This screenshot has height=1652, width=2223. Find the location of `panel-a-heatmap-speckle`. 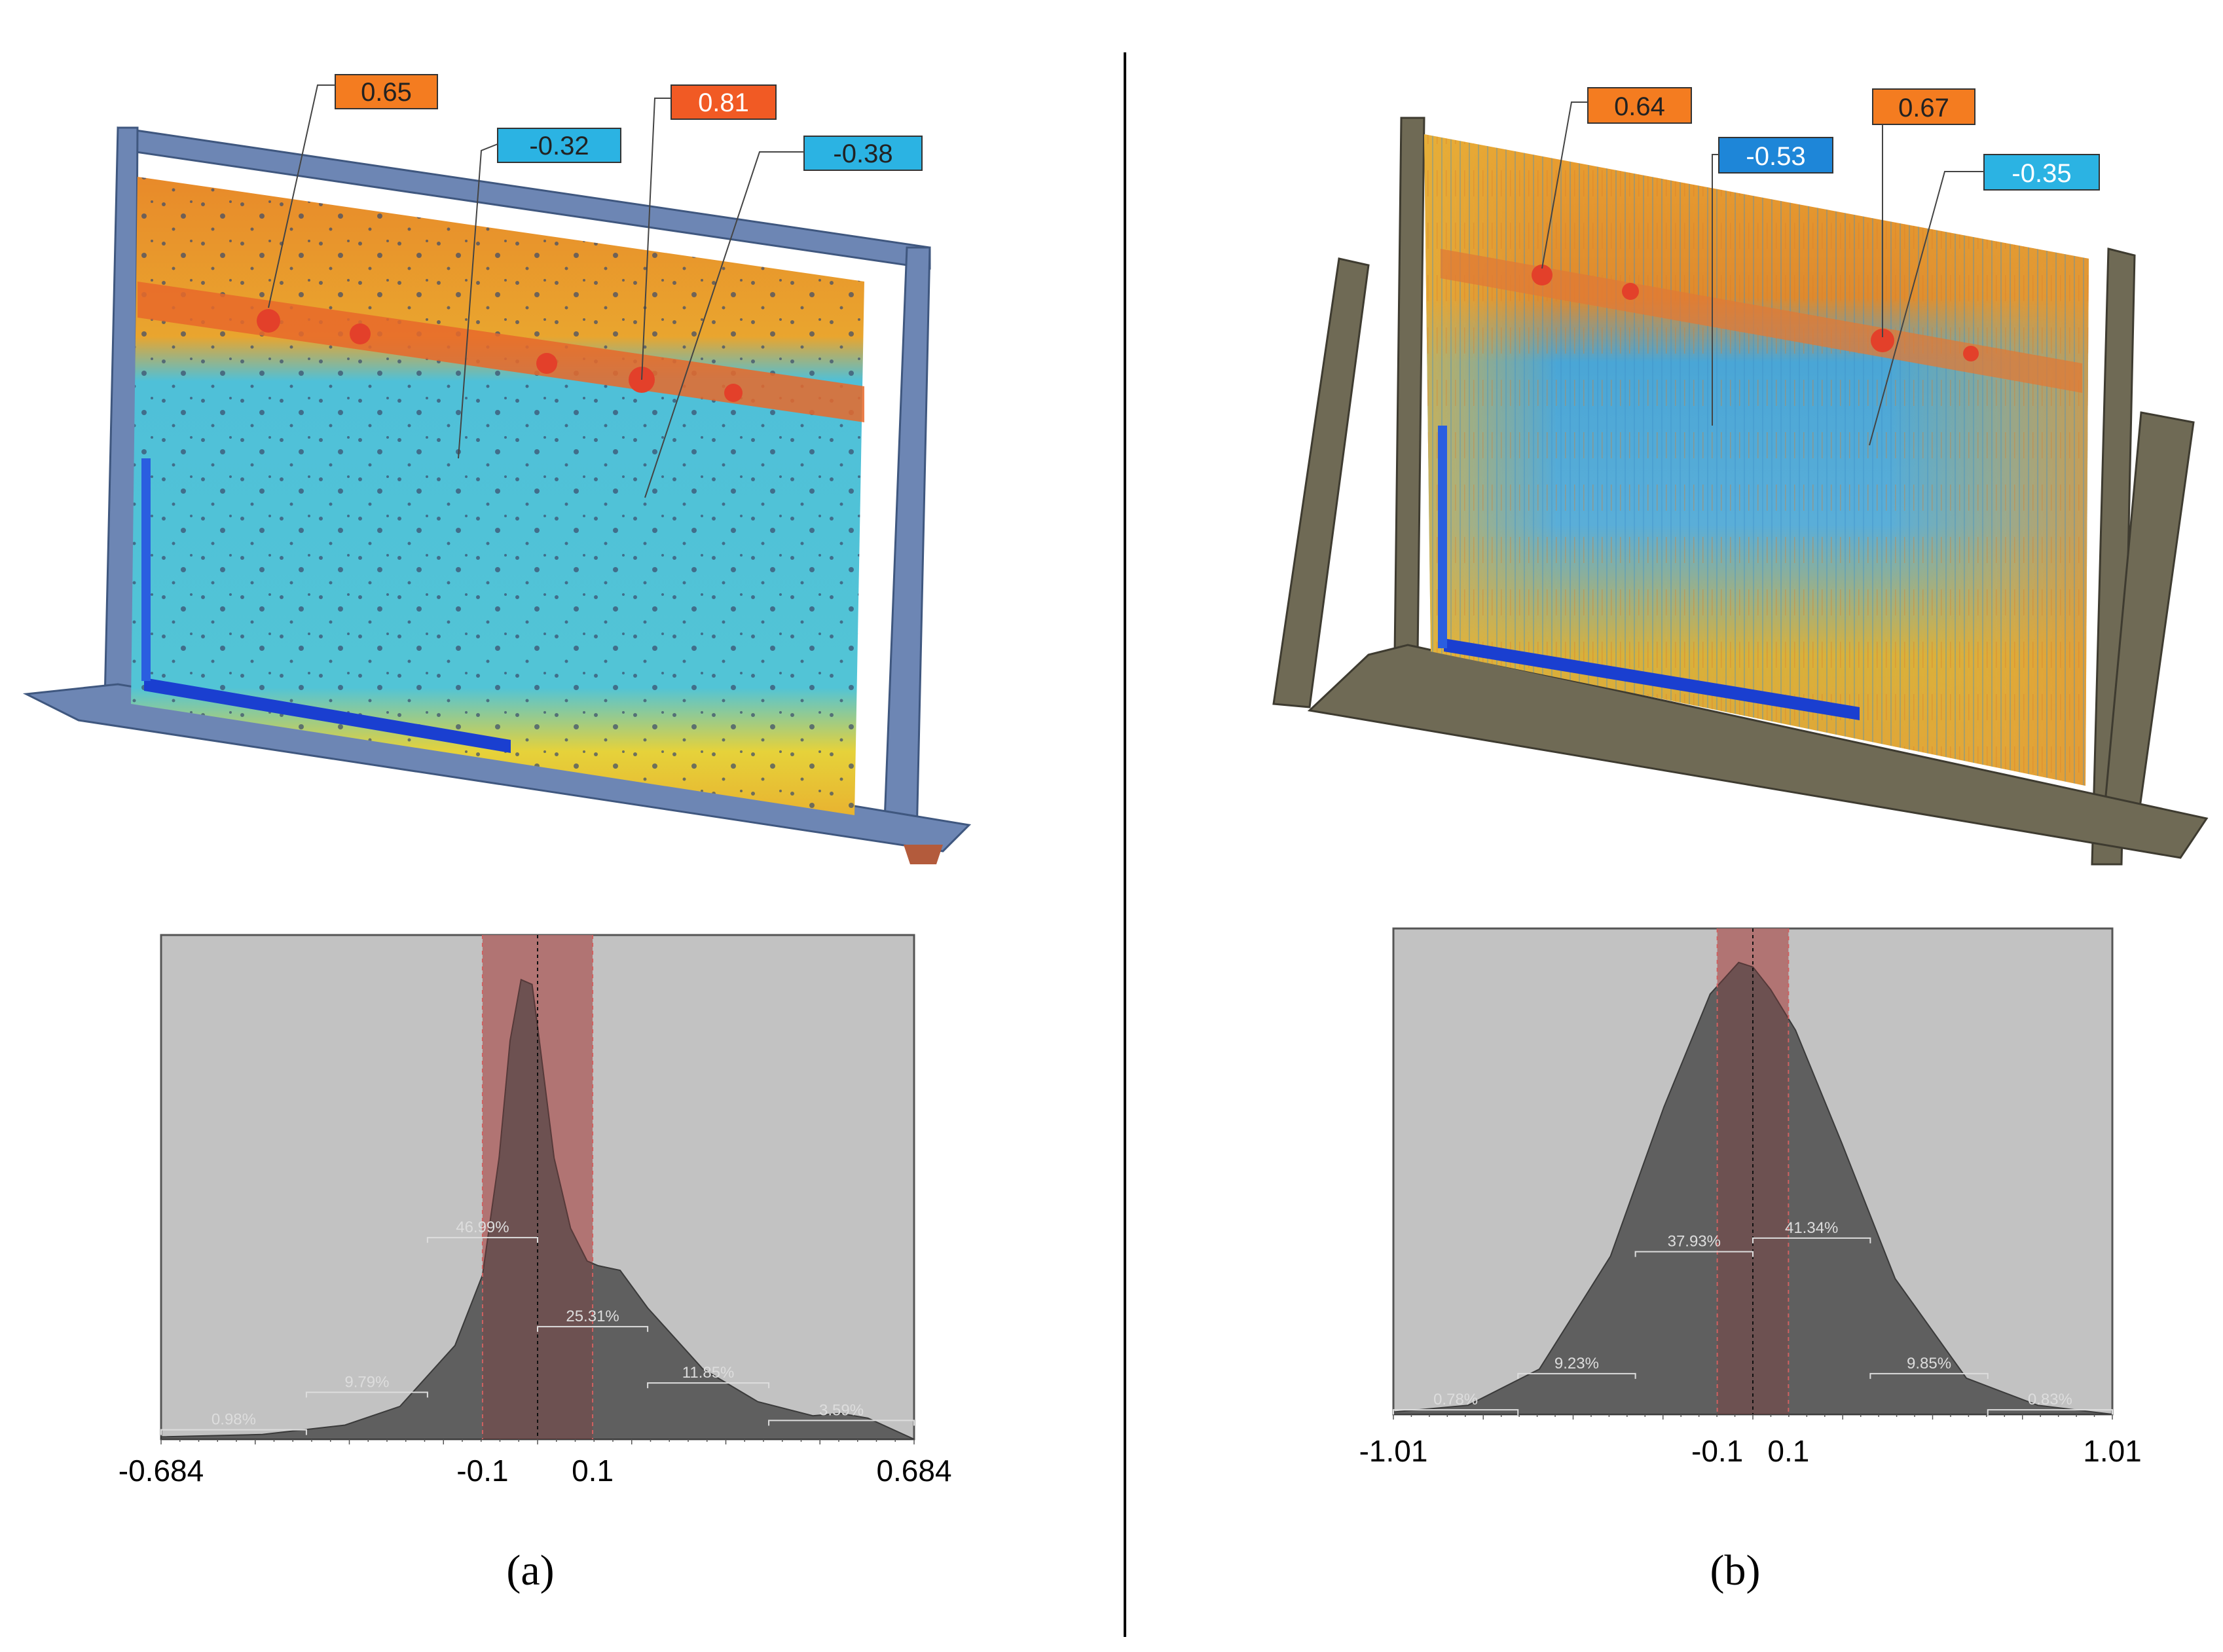

panel-a-heatmap-speckle is located at coordinates (497, 496).